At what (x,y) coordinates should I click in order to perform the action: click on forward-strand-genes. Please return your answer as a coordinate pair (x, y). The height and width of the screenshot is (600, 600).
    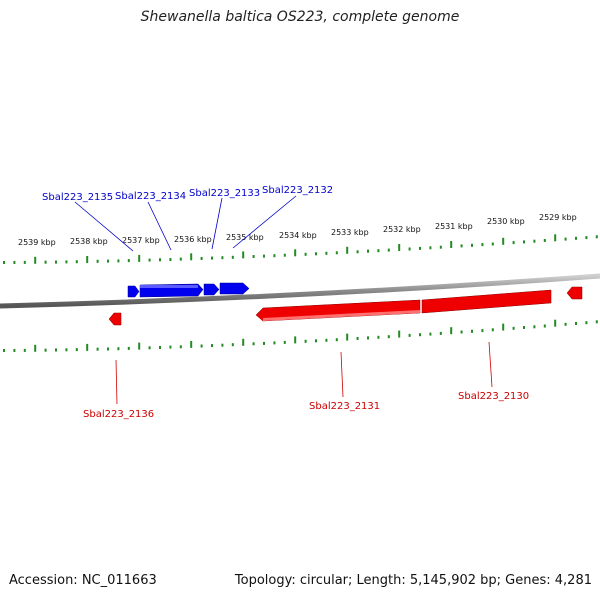
    Looking at the image, I should click on (188, 290).